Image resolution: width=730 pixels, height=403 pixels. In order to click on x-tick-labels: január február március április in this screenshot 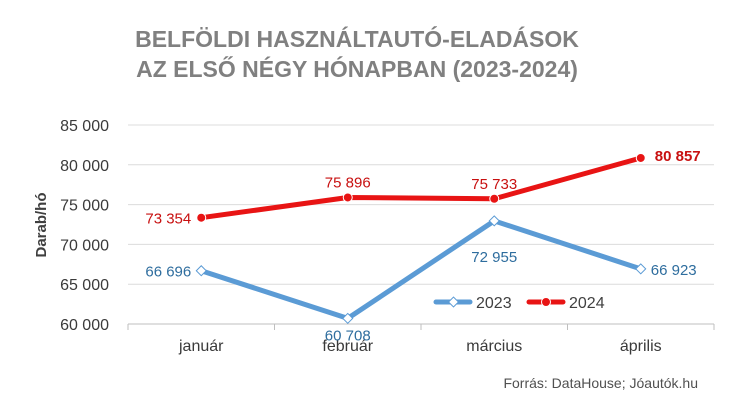, I will do `click(420, 346)`.